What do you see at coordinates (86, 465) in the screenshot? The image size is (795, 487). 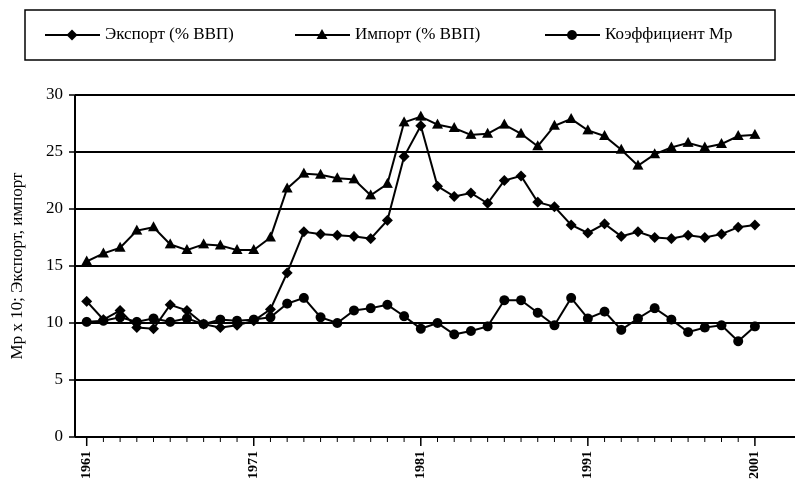 I see `x-tick-label: 1961` at bounding box center [86, 465].